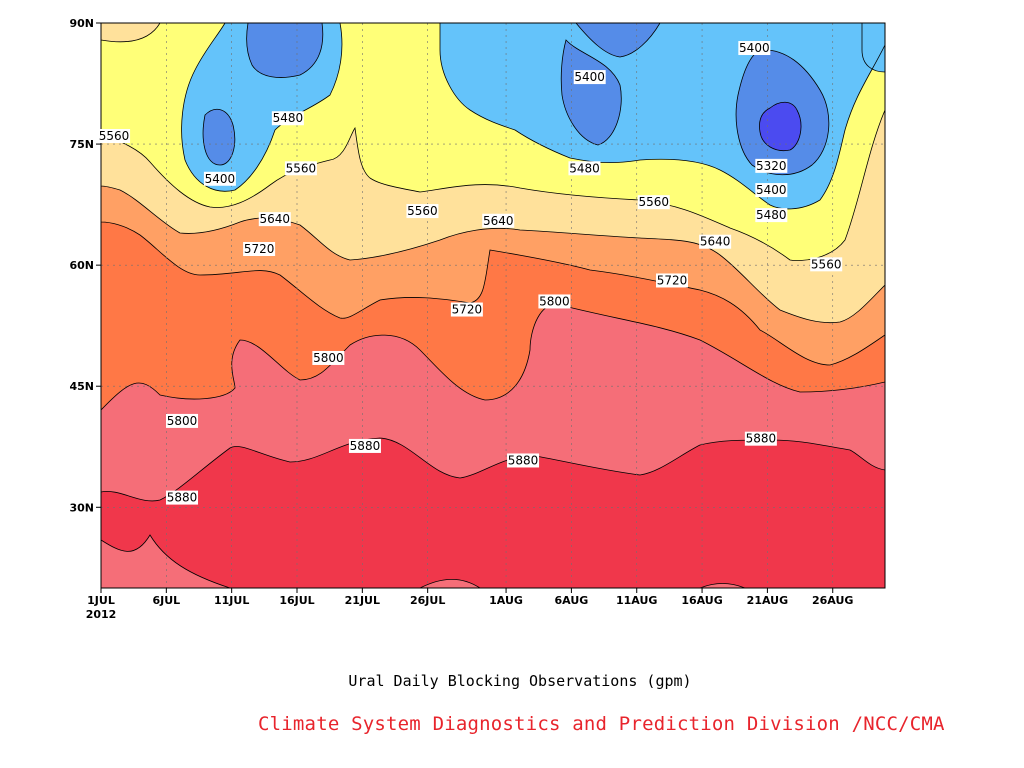  What do you see at coordinates (832, 600) in the screenshot?
I see `x-tick-label: 26AUG` at bounding box center [832, 600].